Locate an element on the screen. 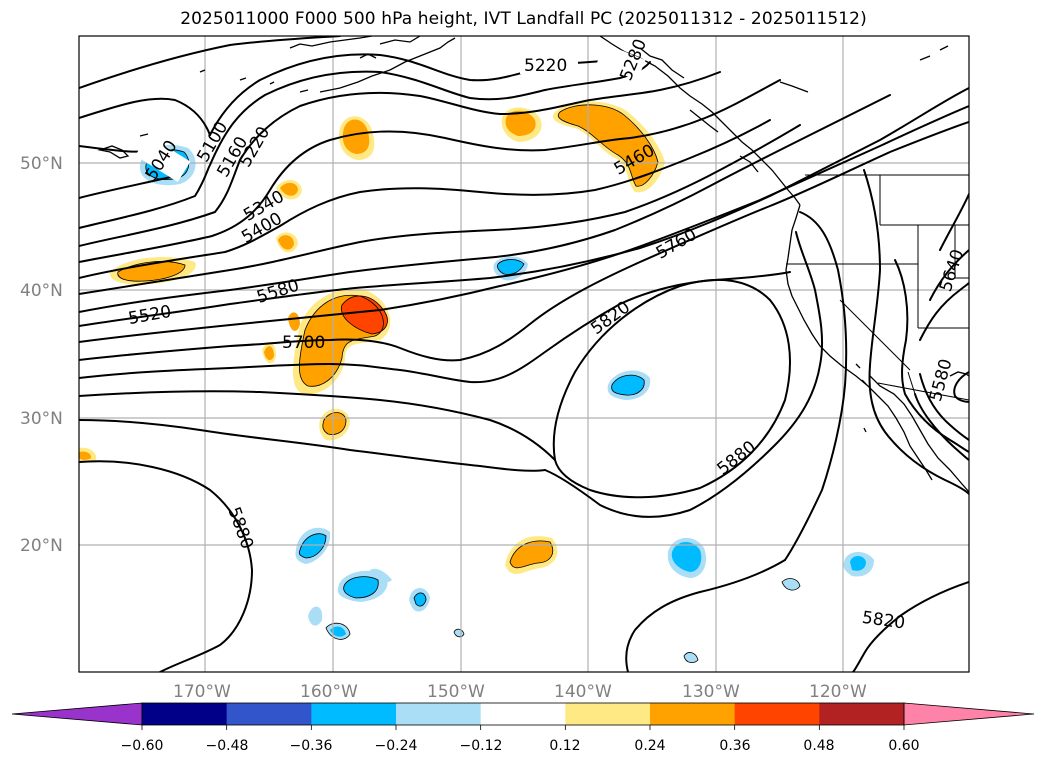 This screenshot has width=1047, height=765. latitude-labels: 50°N 40°N 30°N 20°N is located at coordinates (41, 355).